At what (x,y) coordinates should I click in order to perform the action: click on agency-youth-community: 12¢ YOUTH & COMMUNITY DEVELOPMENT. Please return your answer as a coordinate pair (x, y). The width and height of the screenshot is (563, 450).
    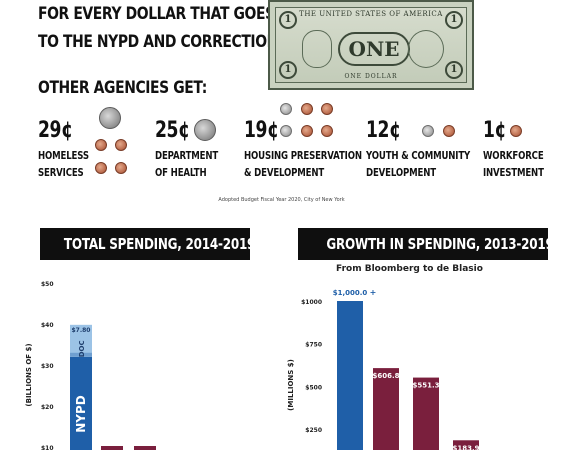
    Looking at the image, I should click on (432, 149).